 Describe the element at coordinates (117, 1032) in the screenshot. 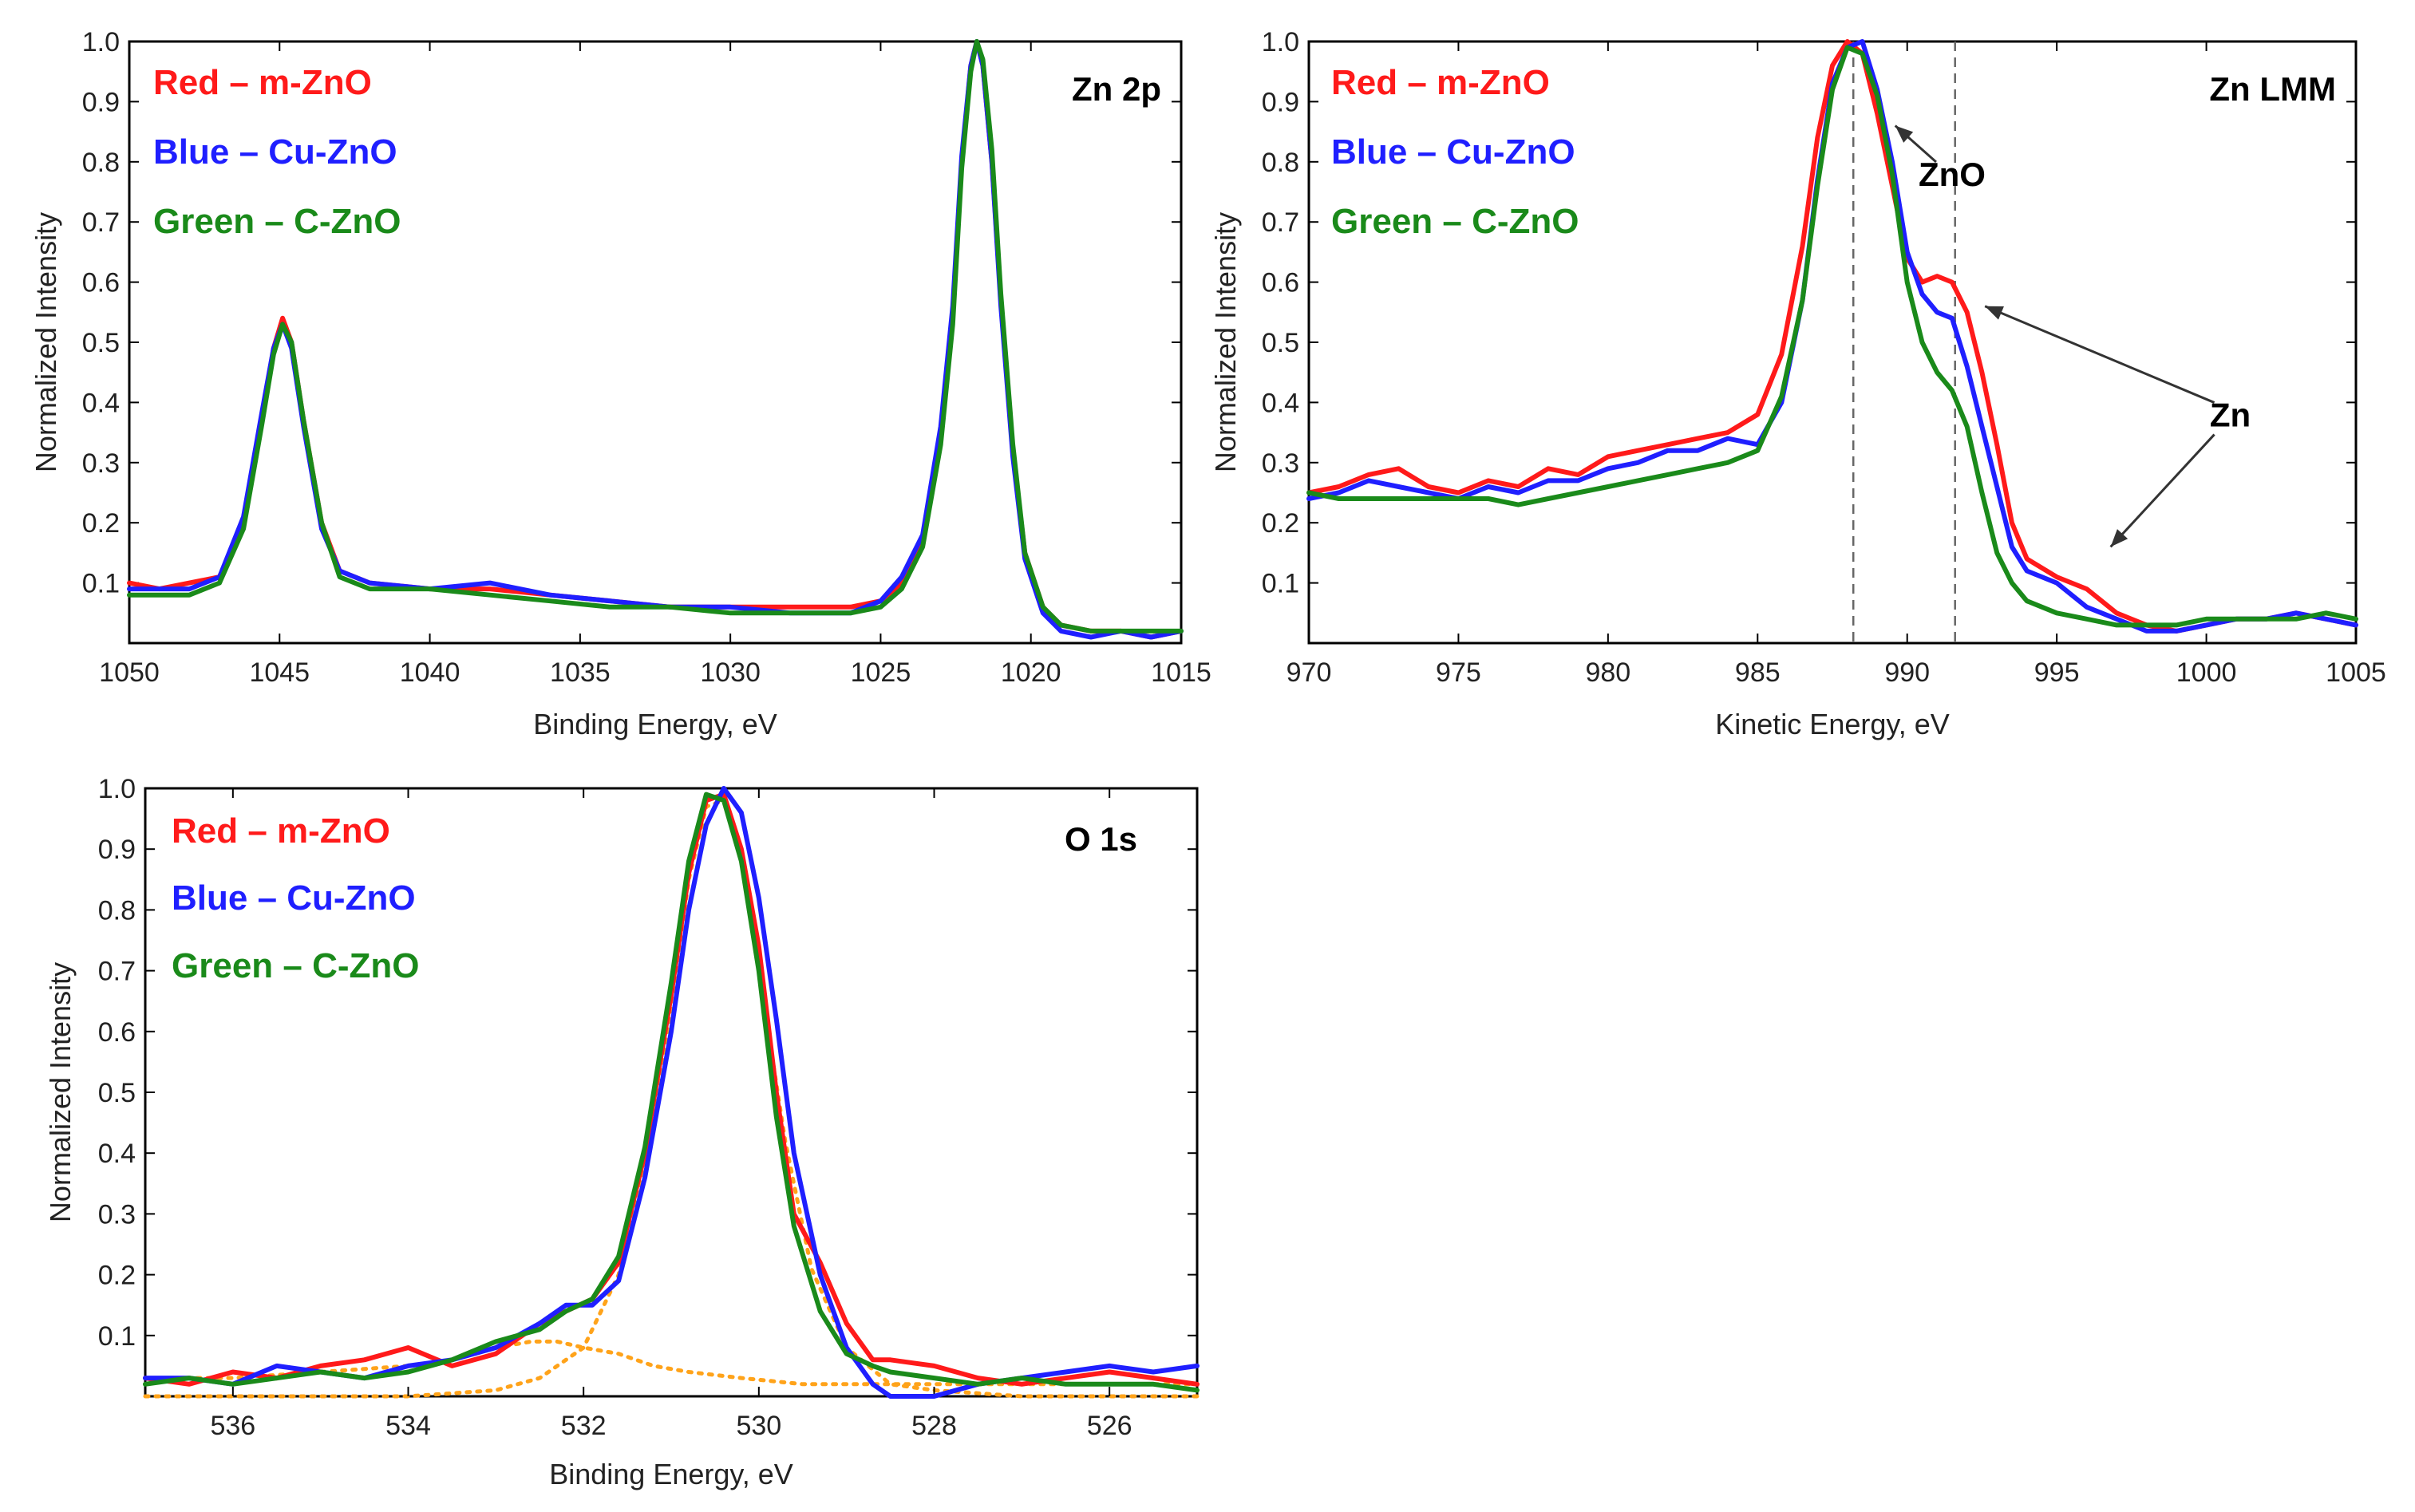

I see `o1s-y-tick-label: 0.6` at that location.